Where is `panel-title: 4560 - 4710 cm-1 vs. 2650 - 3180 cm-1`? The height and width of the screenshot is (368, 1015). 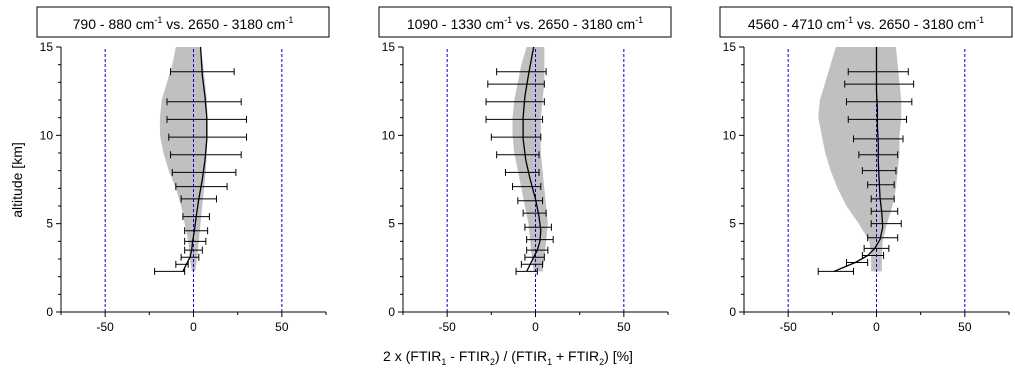
panel-title: 4560 - 4710 cm-1 vs. 2650 - 3180 cm-1 is located at coordinates (866, 23).